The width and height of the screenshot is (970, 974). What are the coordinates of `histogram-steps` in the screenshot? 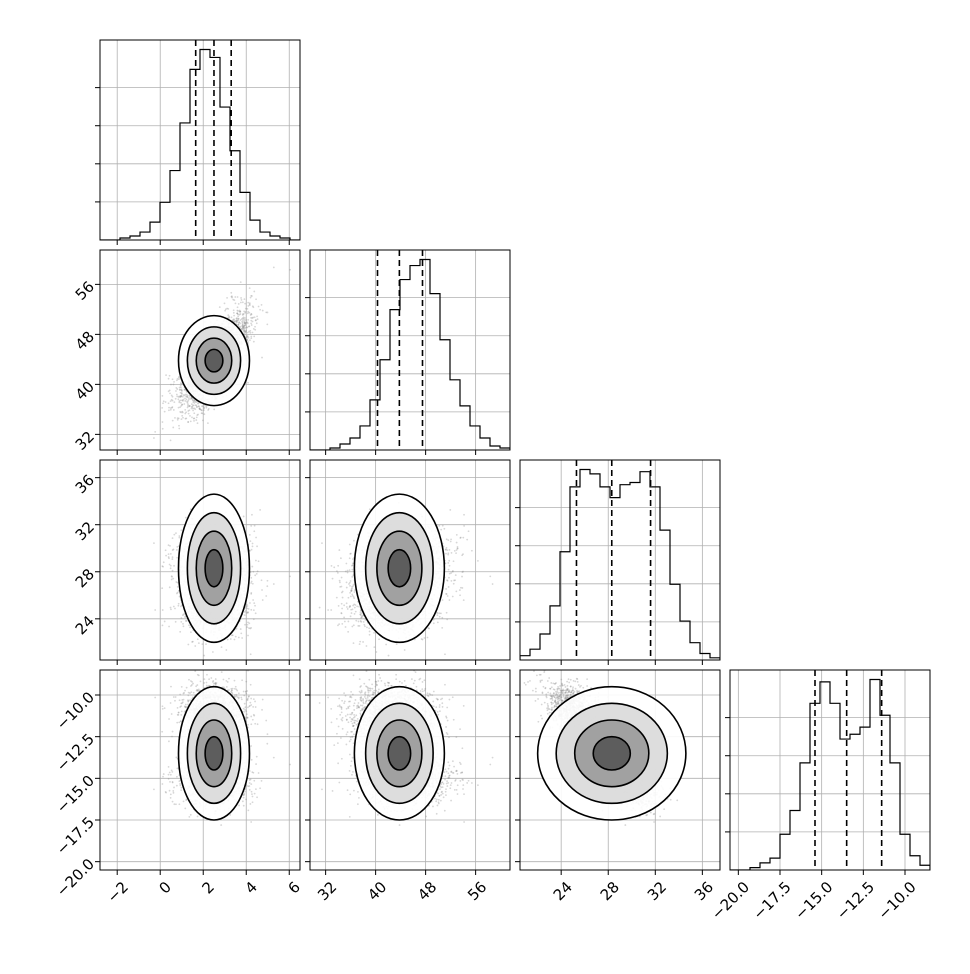 It's located at (410, 355).